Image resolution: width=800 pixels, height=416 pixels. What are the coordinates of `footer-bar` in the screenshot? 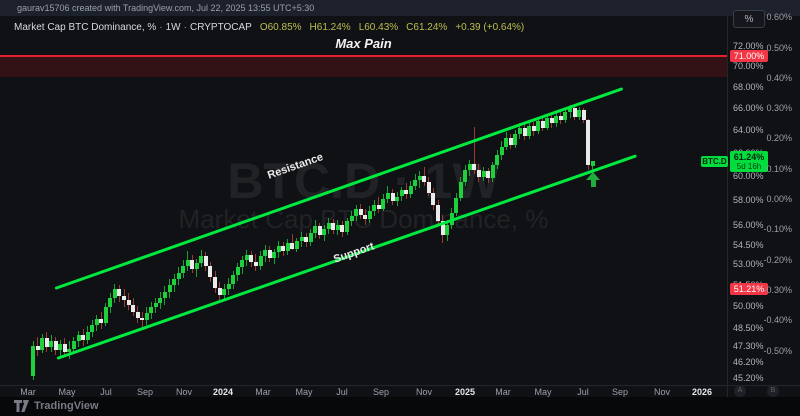 It's located at (400, 406).